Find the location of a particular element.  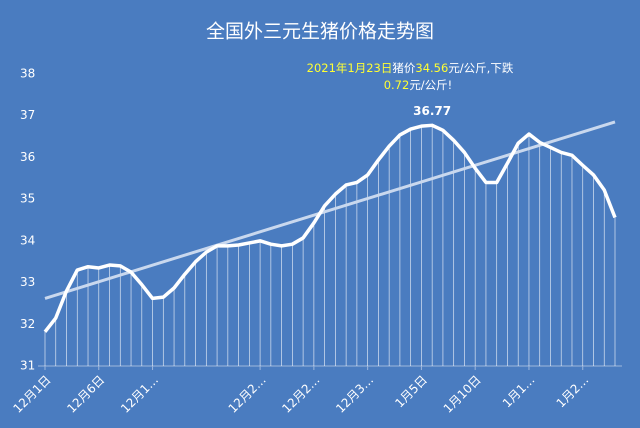

chart-title: 全国外三元生猪价格走势图 is located at coordinates (320, 32).